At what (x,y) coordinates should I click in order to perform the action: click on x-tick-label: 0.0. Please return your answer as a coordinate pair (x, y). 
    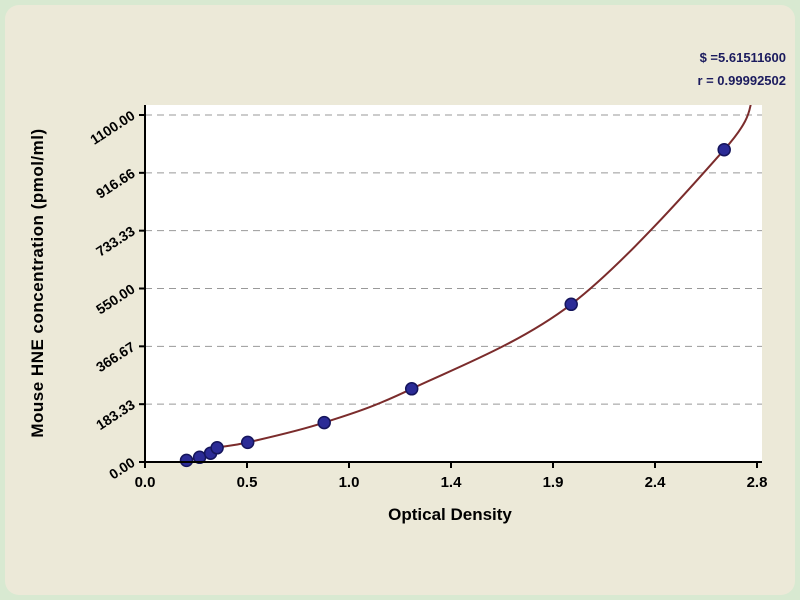
    Looking at the image, I should click on (145, 482).